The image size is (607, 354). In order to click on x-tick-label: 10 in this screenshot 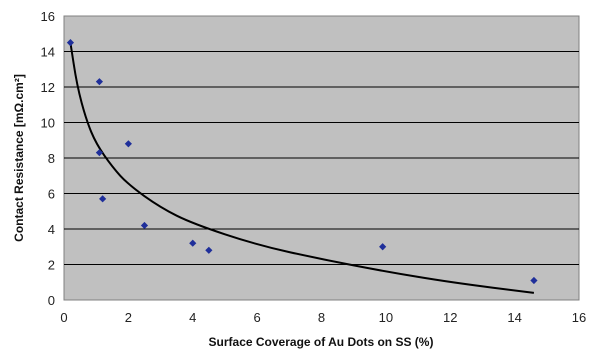, I will do `click(386, 317)`.